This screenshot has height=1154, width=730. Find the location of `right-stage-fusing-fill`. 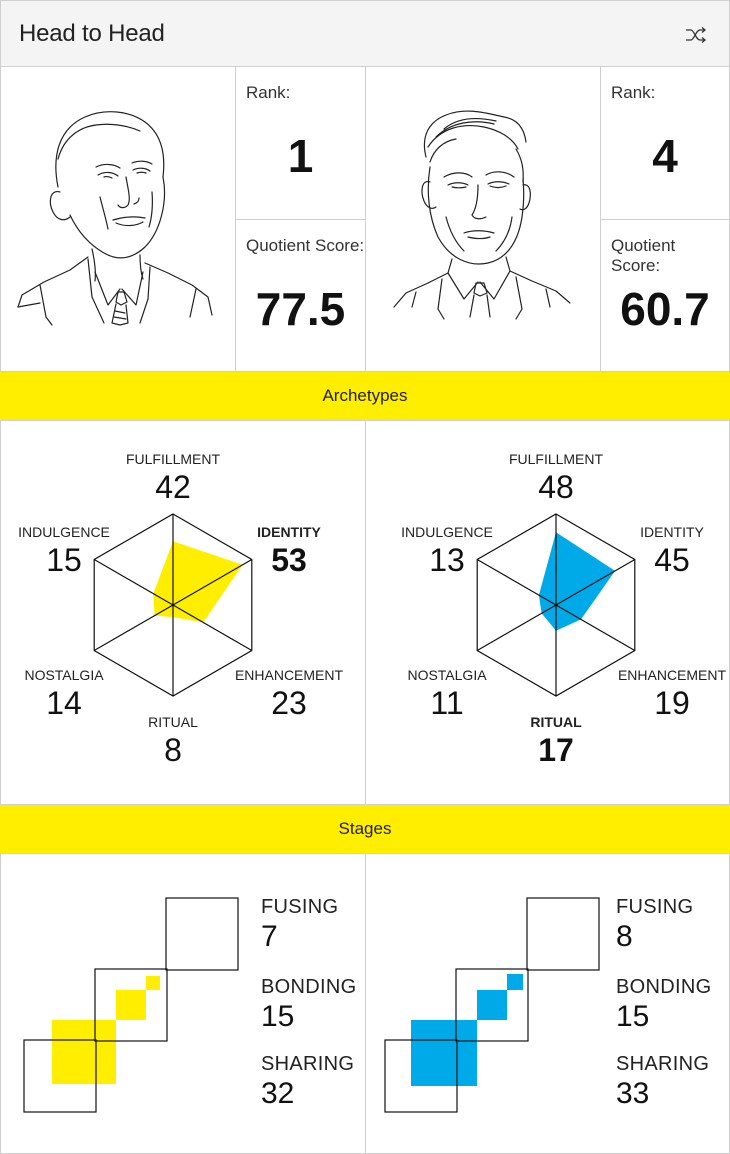

right-stage-fusing-fill is located at coordinates (515, 982).